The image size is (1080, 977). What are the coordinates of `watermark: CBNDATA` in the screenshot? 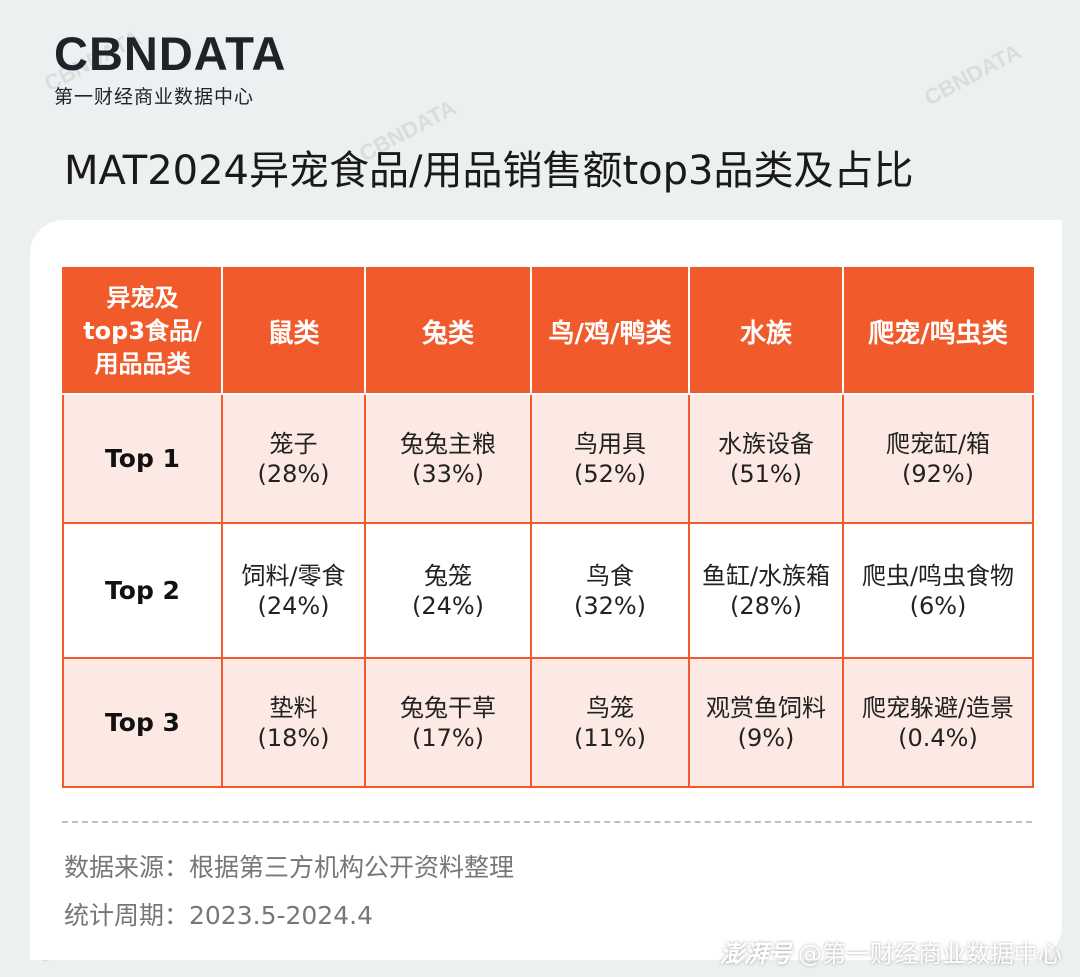 It's located at (972, 74).